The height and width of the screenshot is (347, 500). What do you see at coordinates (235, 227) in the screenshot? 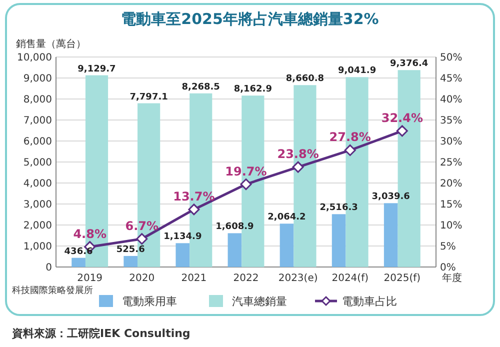
I see `data-label: 1,608.9` at bounding box center [235, 227].